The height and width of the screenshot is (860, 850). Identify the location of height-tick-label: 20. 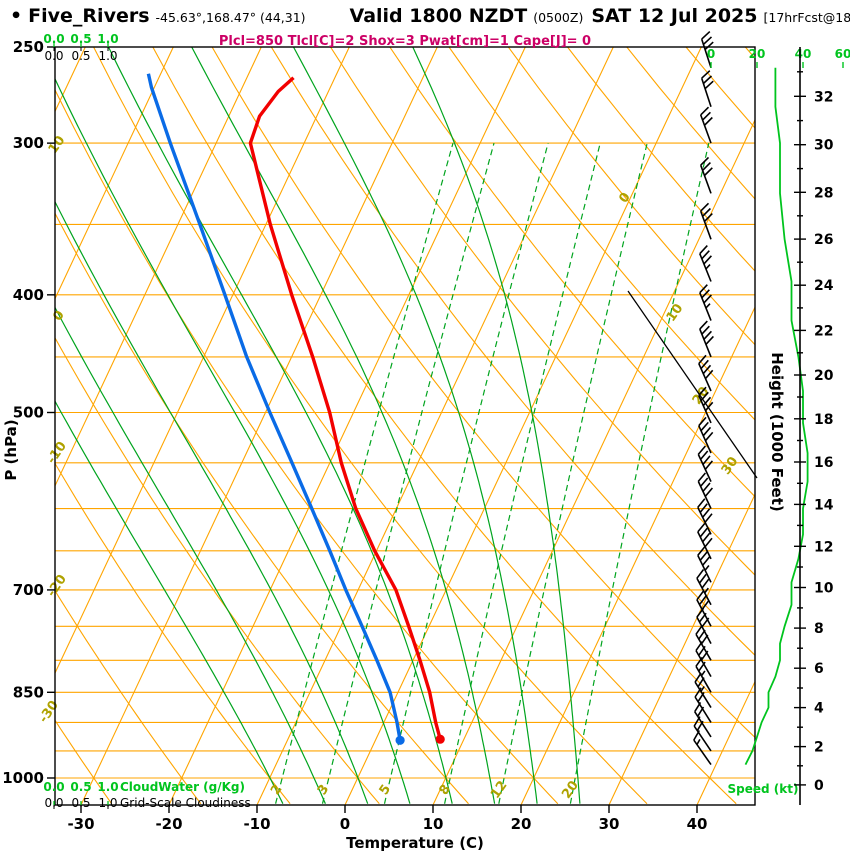
(824, 376).